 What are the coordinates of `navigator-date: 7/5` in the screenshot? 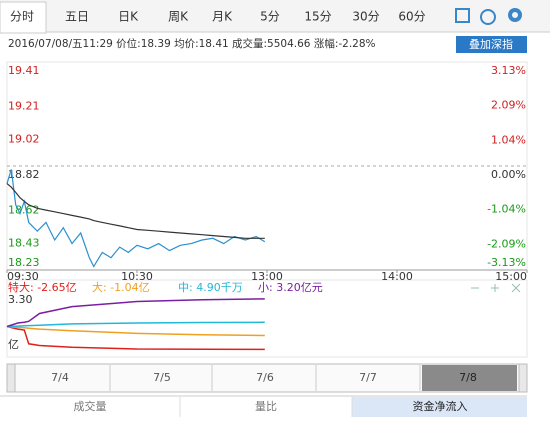 It's located at (162, 377).